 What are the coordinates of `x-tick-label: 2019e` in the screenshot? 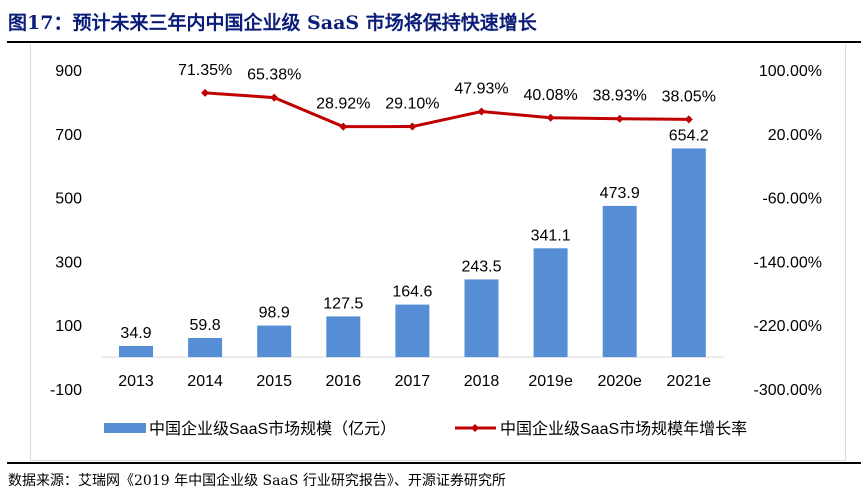 It's located at (550, 381).